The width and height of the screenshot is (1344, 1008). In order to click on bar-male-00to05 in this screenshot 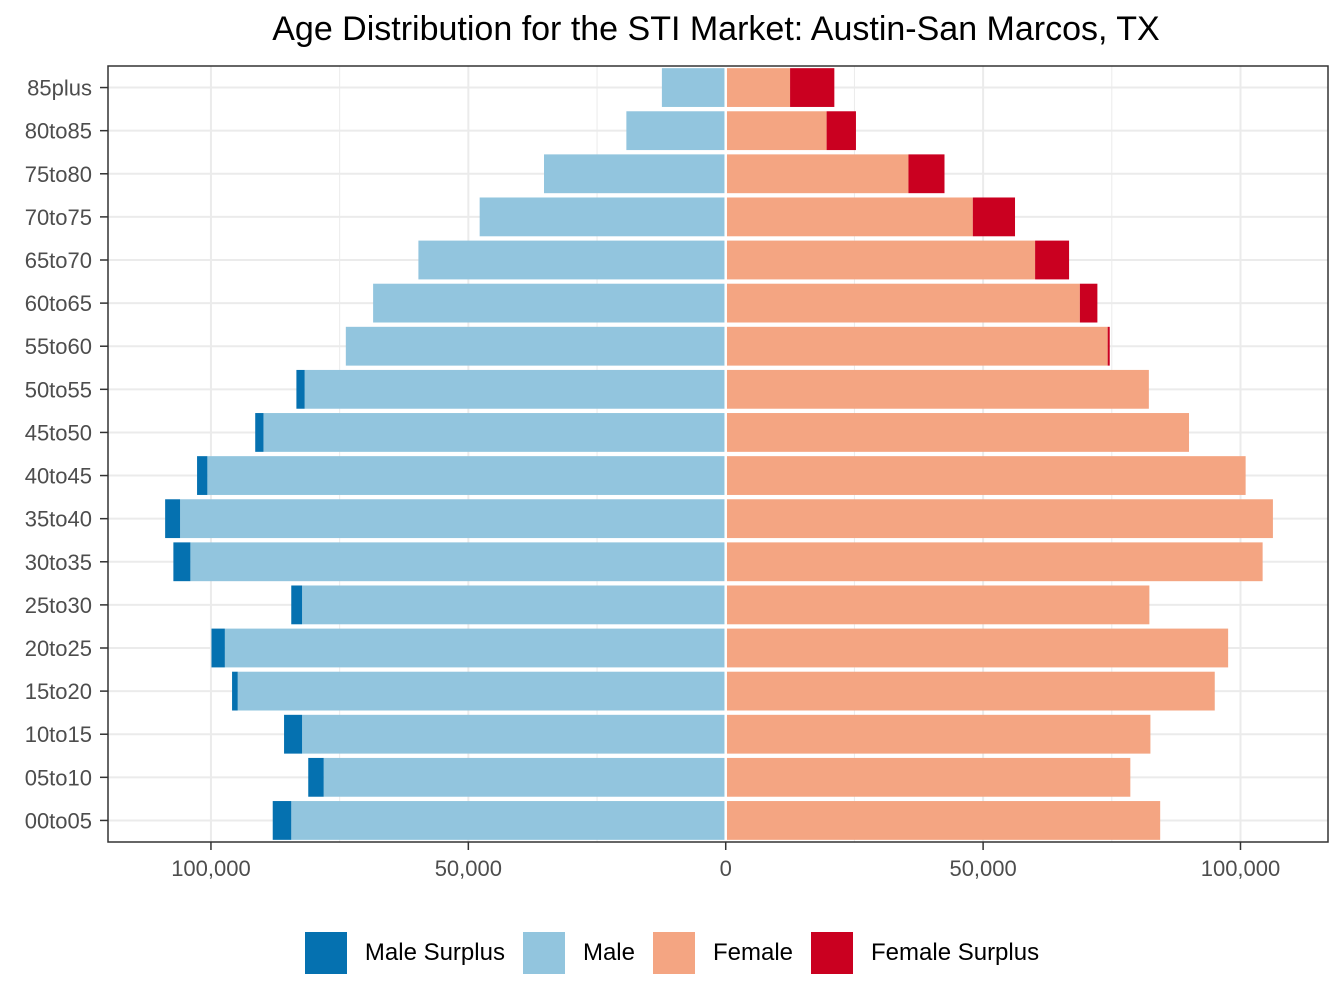, I will do `click(508, 820)`.